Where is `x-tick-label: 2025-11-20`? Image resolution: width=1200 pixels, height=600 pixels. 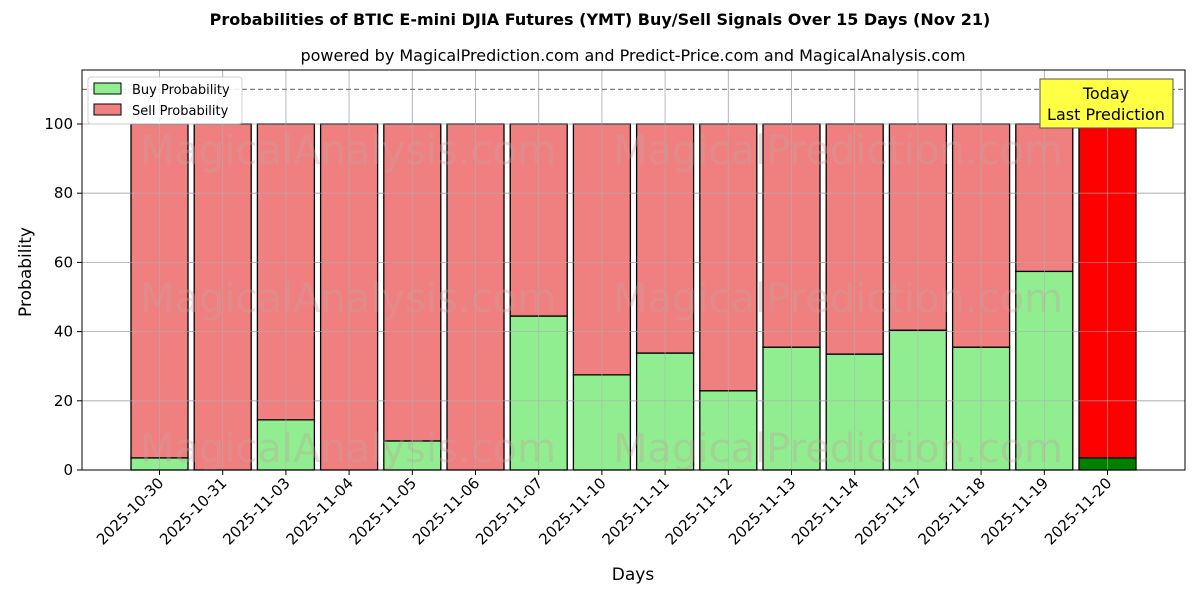
x-tick-label: 2025-11-20 is located at coordinates (1078, 511).